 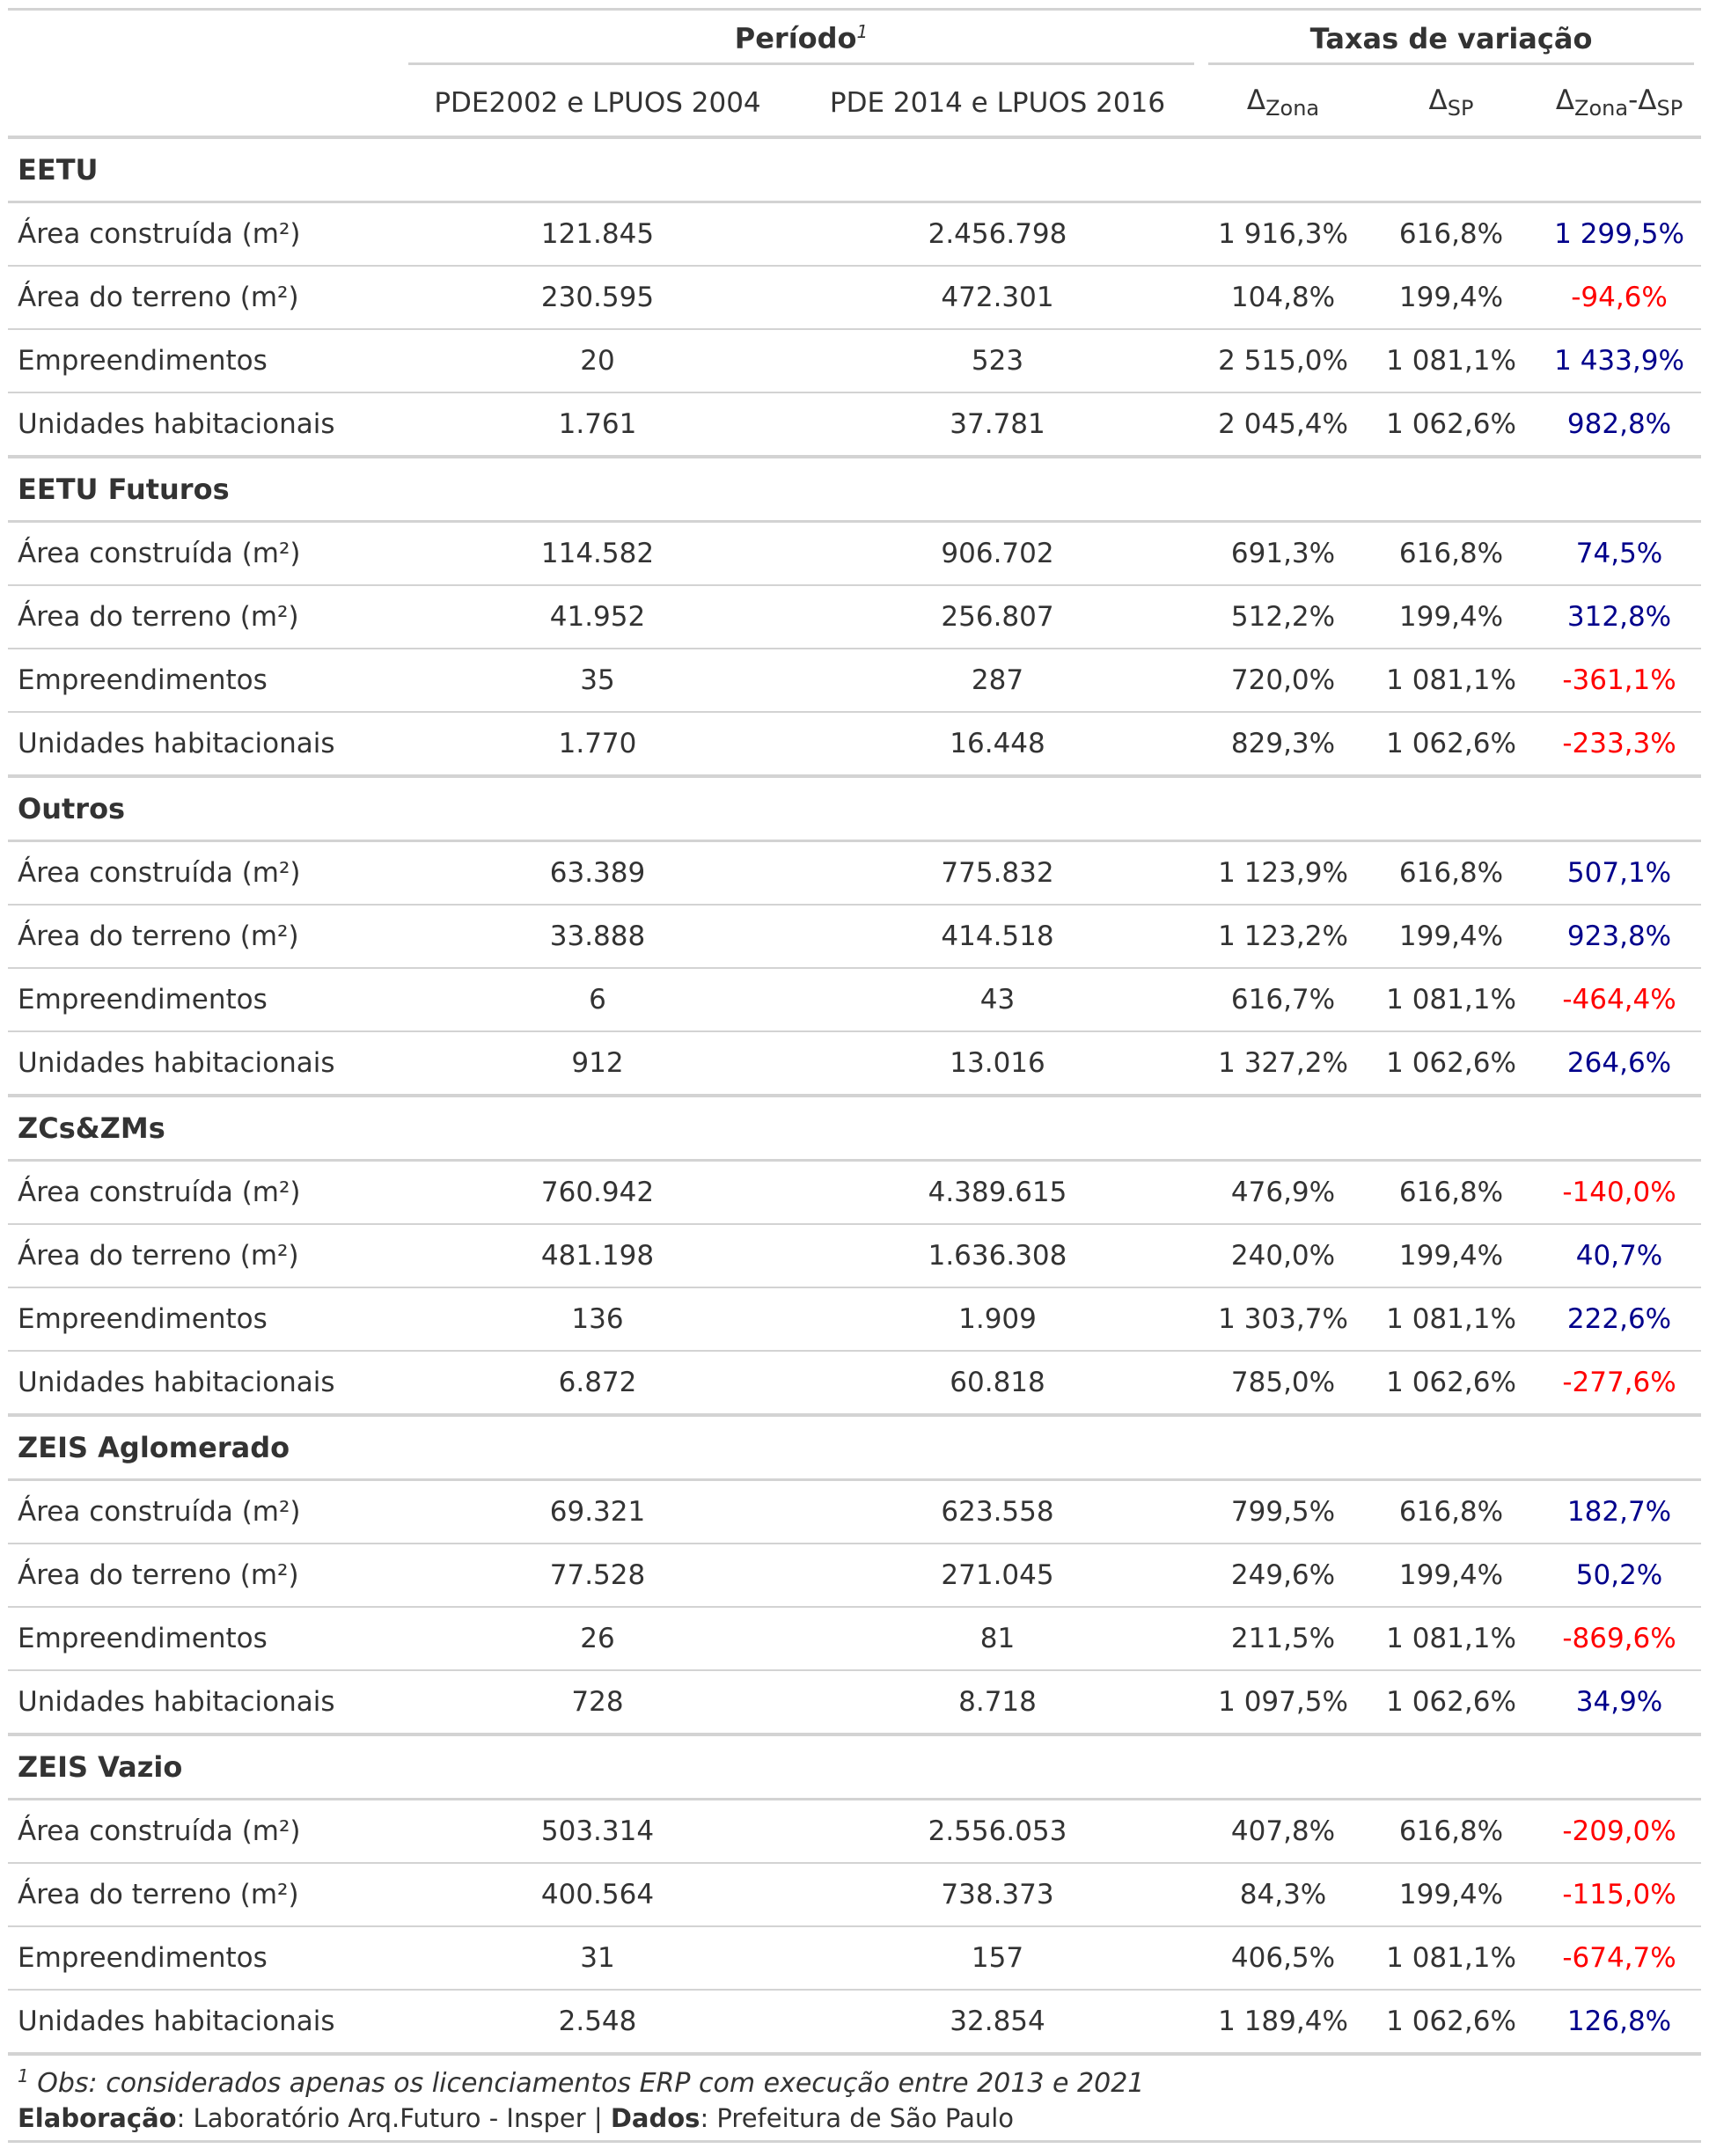 I want to click on group-label: ZEIS Aglomerado, so click(x=855, y=1448).